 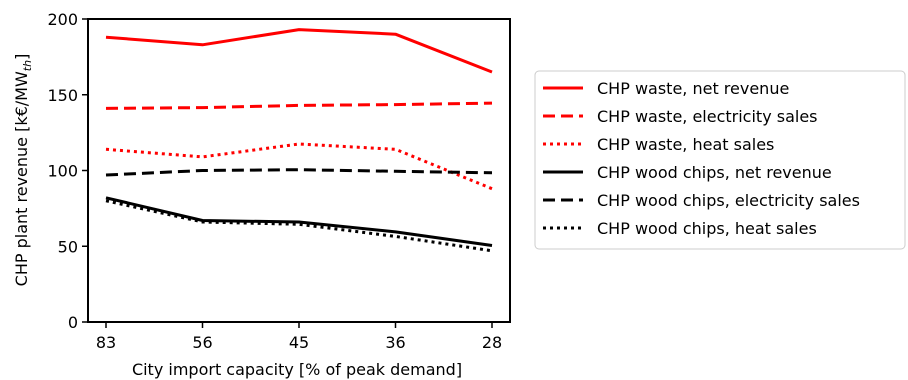 I want to click on x-tick-label: 83, so click(x=106, y=342).